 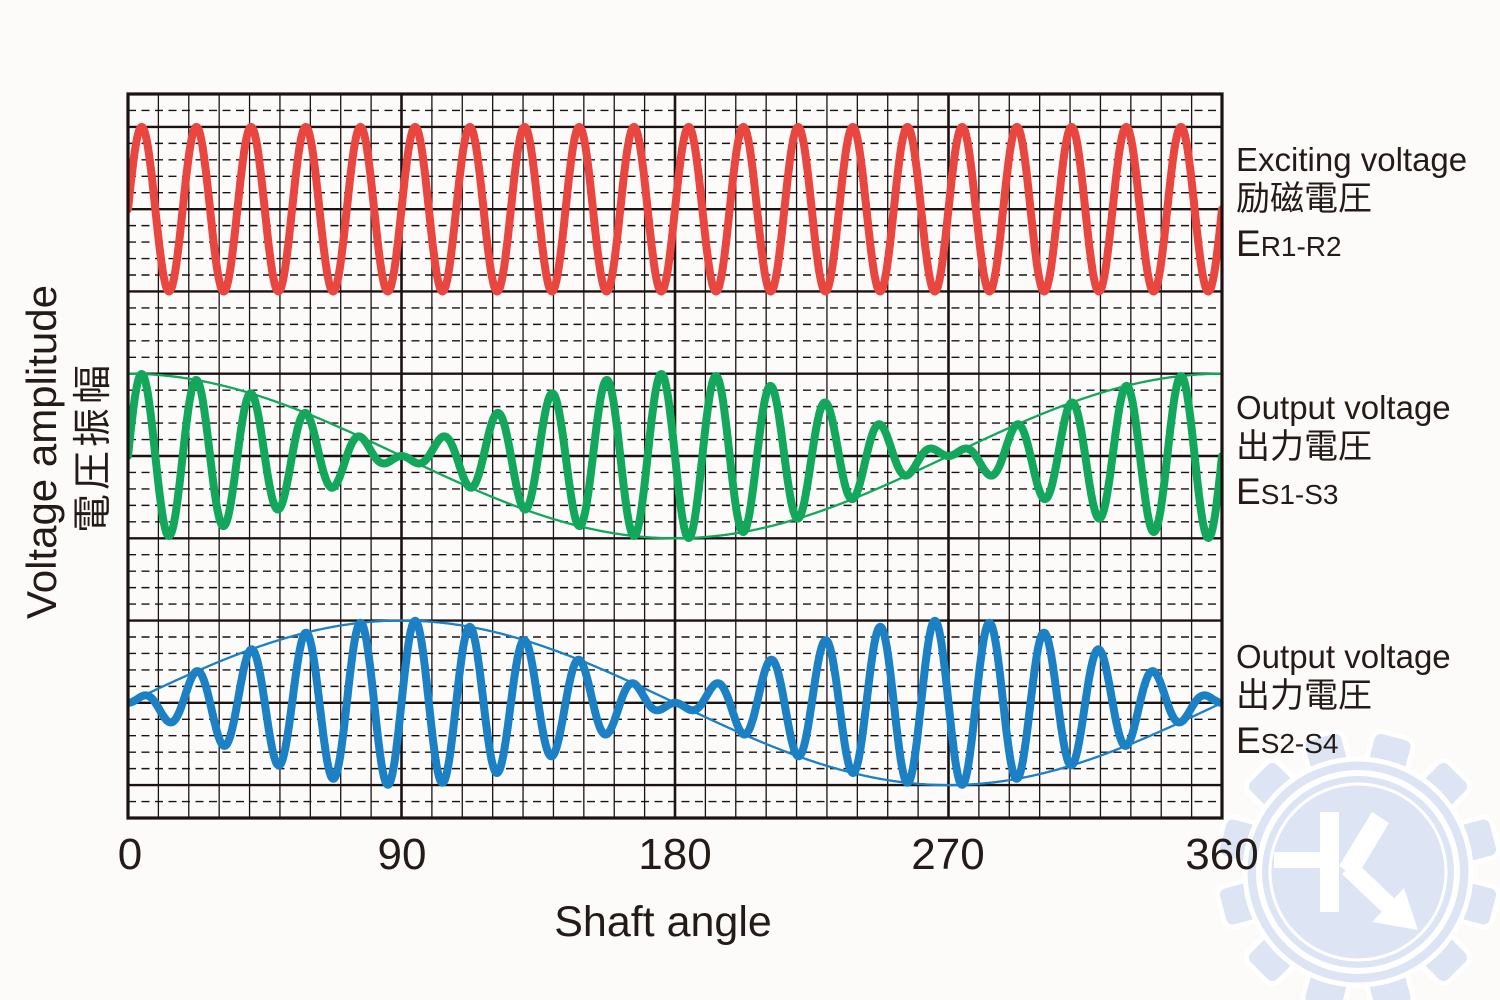 What do you see at coordinates (1352, 159) in the screenshot?
I see `series-label-english: Exciting voltage` at bounding box center [1352, 159].